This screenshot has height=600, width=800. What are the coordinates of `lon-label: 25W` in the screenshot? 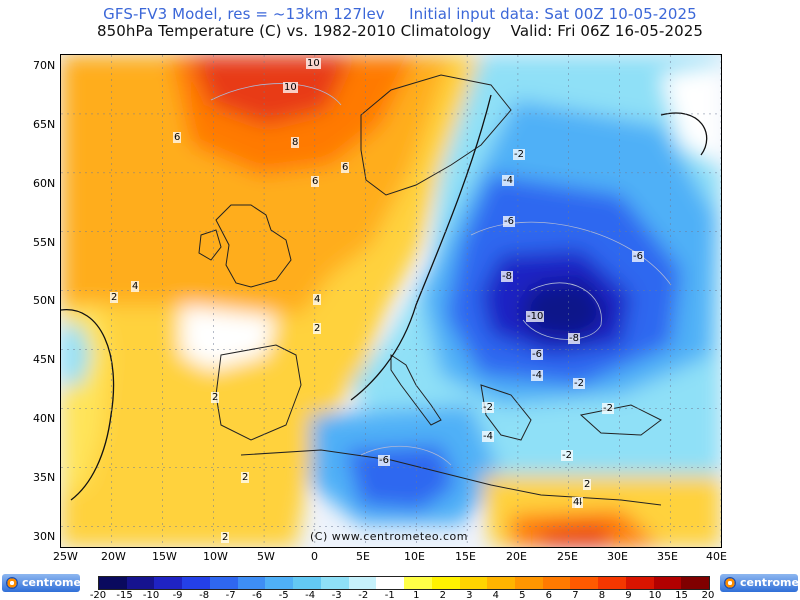 It's located at (65, 556).